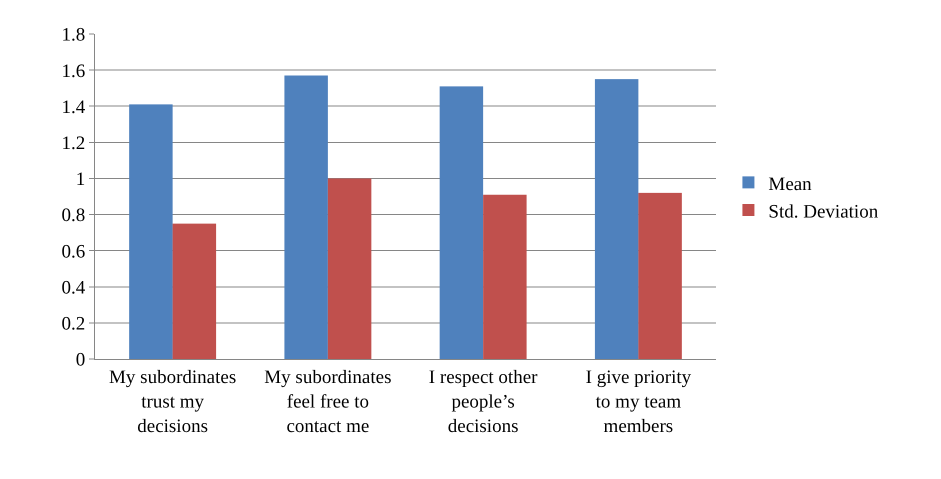 The width and height of the screenshot is (941, 479). I want to click on x-tick-label: My subordinates feel free to contact me, so click(328, 402).